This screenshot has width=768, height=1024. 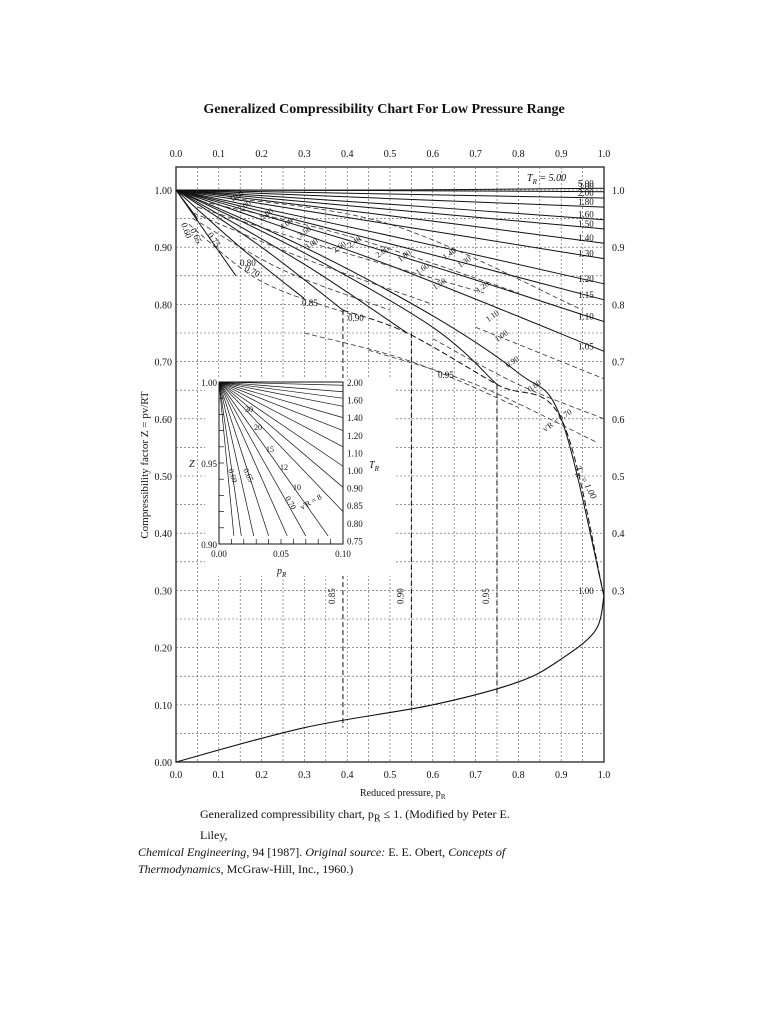 I want to click on inset-frame, so click(x=281, y=463).